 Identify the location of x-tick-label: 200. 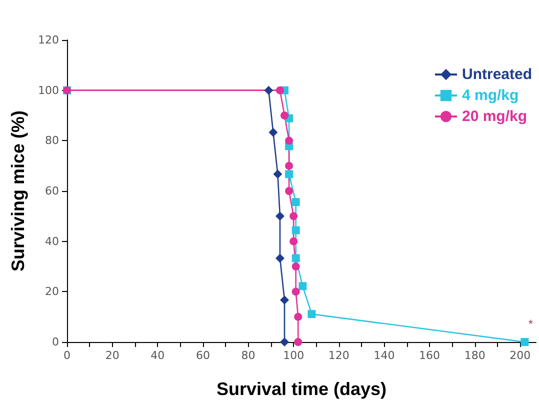
(520, 355).